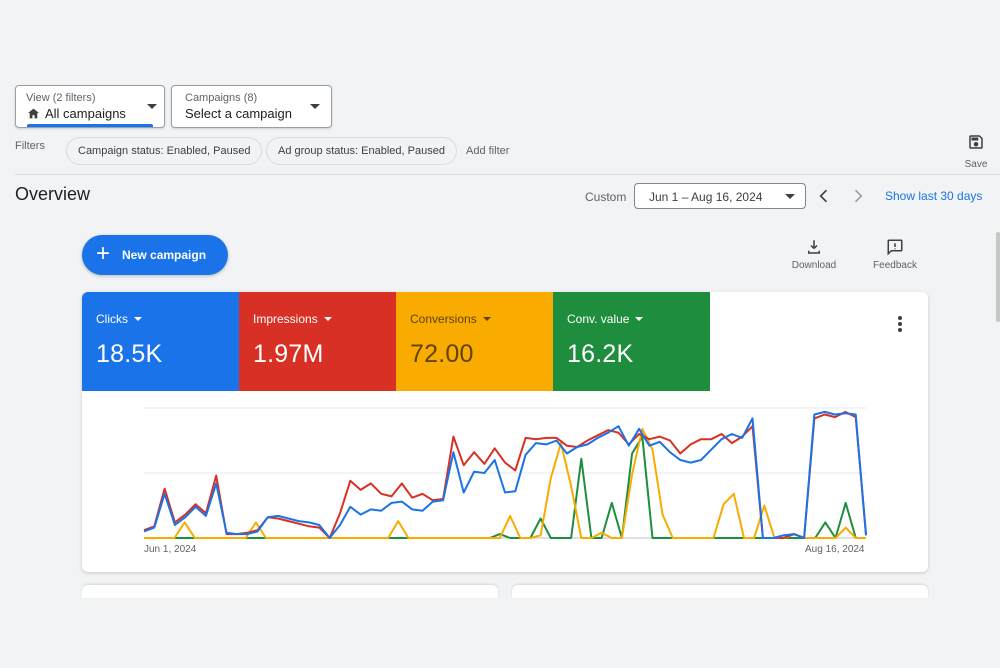 The width and height of the screenshot is (1000, 668). I want to click on download-button: Download, so click(814, 254).